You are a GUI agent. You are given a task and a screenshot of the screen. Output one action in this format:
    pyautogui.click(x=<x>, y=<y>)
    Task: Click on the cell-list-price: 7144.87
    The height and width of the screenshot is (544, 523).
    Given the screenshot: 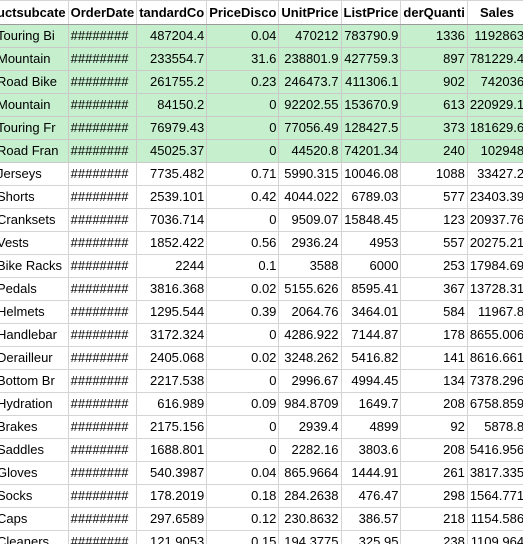 What is the action you would take?
    pyautogui.click(x=371, y=335)
    